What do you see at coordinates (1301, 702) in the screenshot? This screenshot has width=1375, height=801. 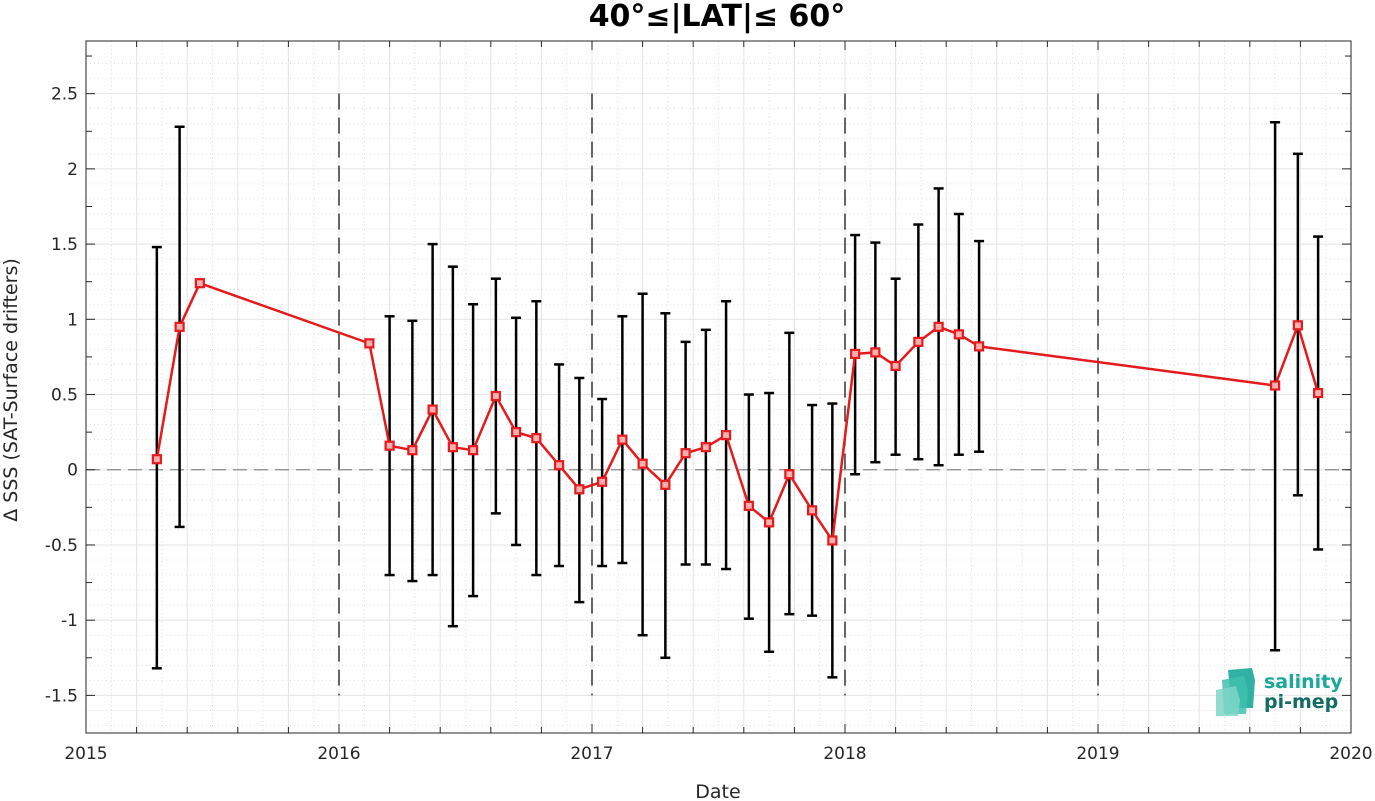 I see `logo-text-pi-mep: pi-mep` at bounding box center [1301, 702].